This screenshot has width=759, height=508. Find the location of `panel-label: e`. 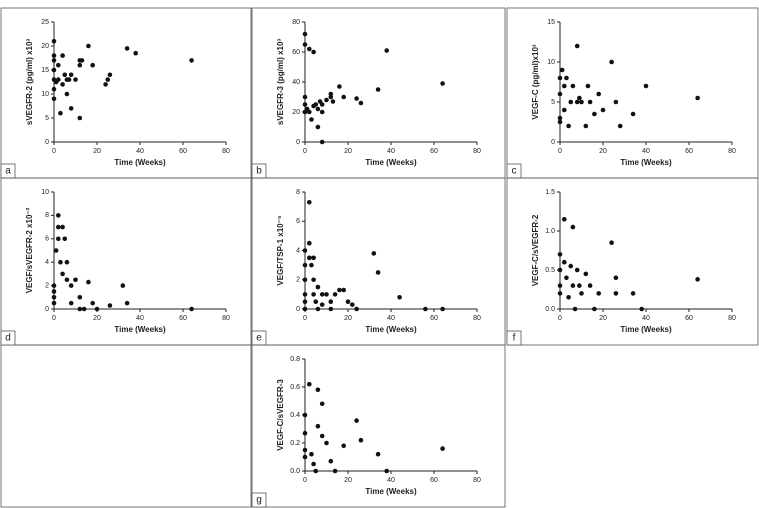

panel-label: e is located at coordinates (259, 338).